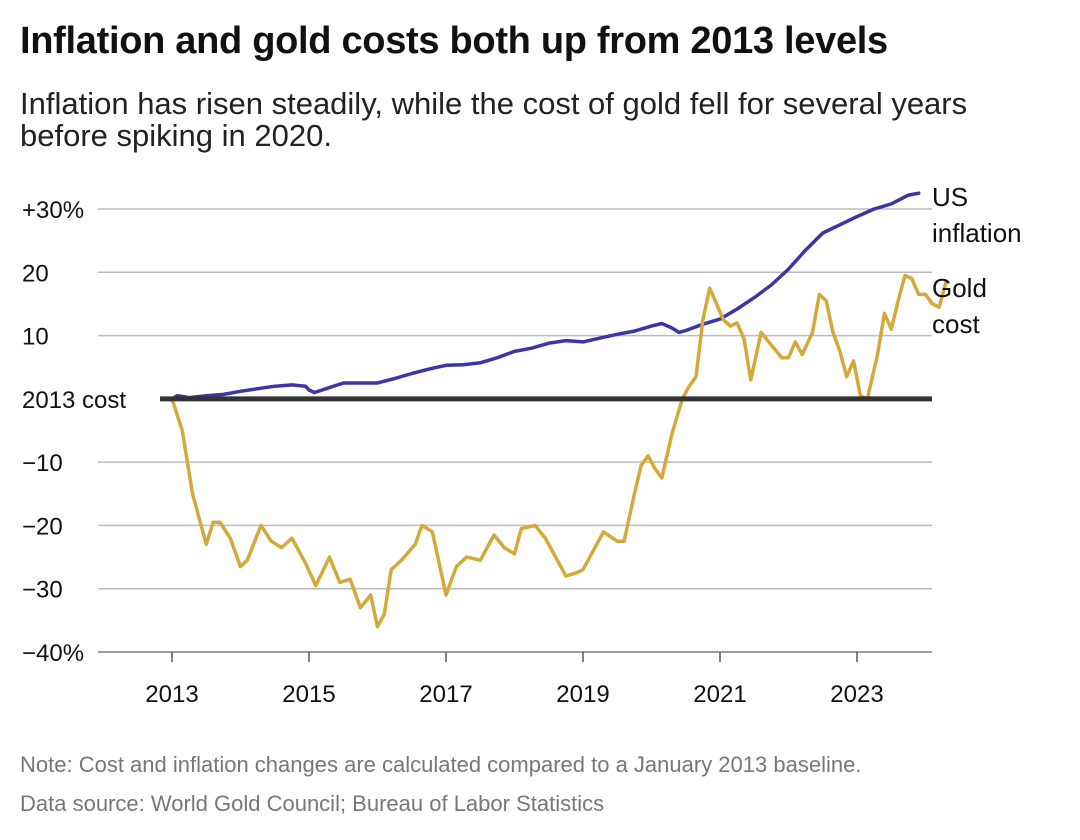  Describe the element at coordinates (53, 653) in the screenshot. I see `y-tick-label: −40%` at that location.